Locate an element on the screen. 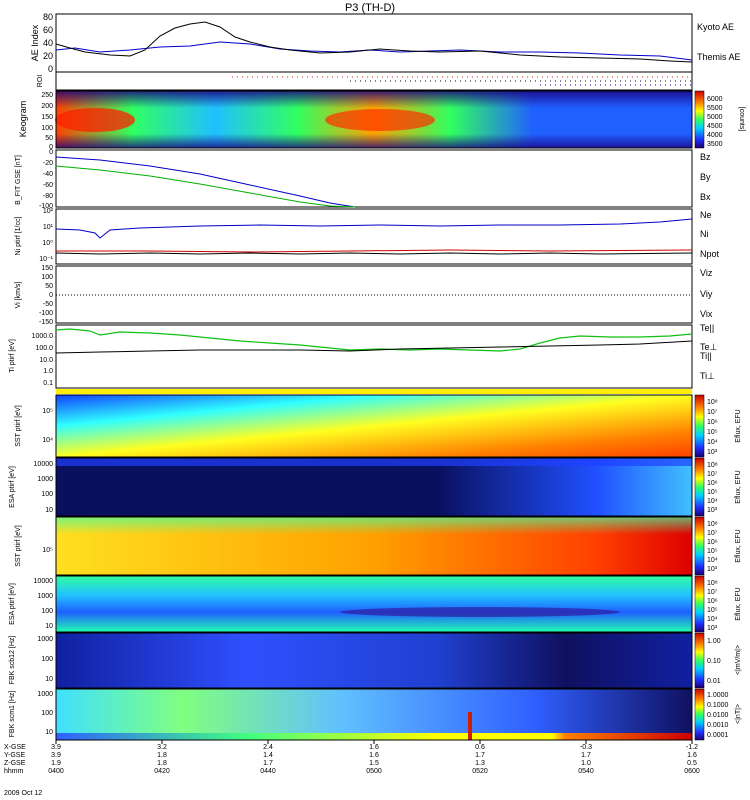 Image resolution: width=750 pixels, height=800 pixels. colorbar-label: <|nT|> is located at coordinates (738, 714).